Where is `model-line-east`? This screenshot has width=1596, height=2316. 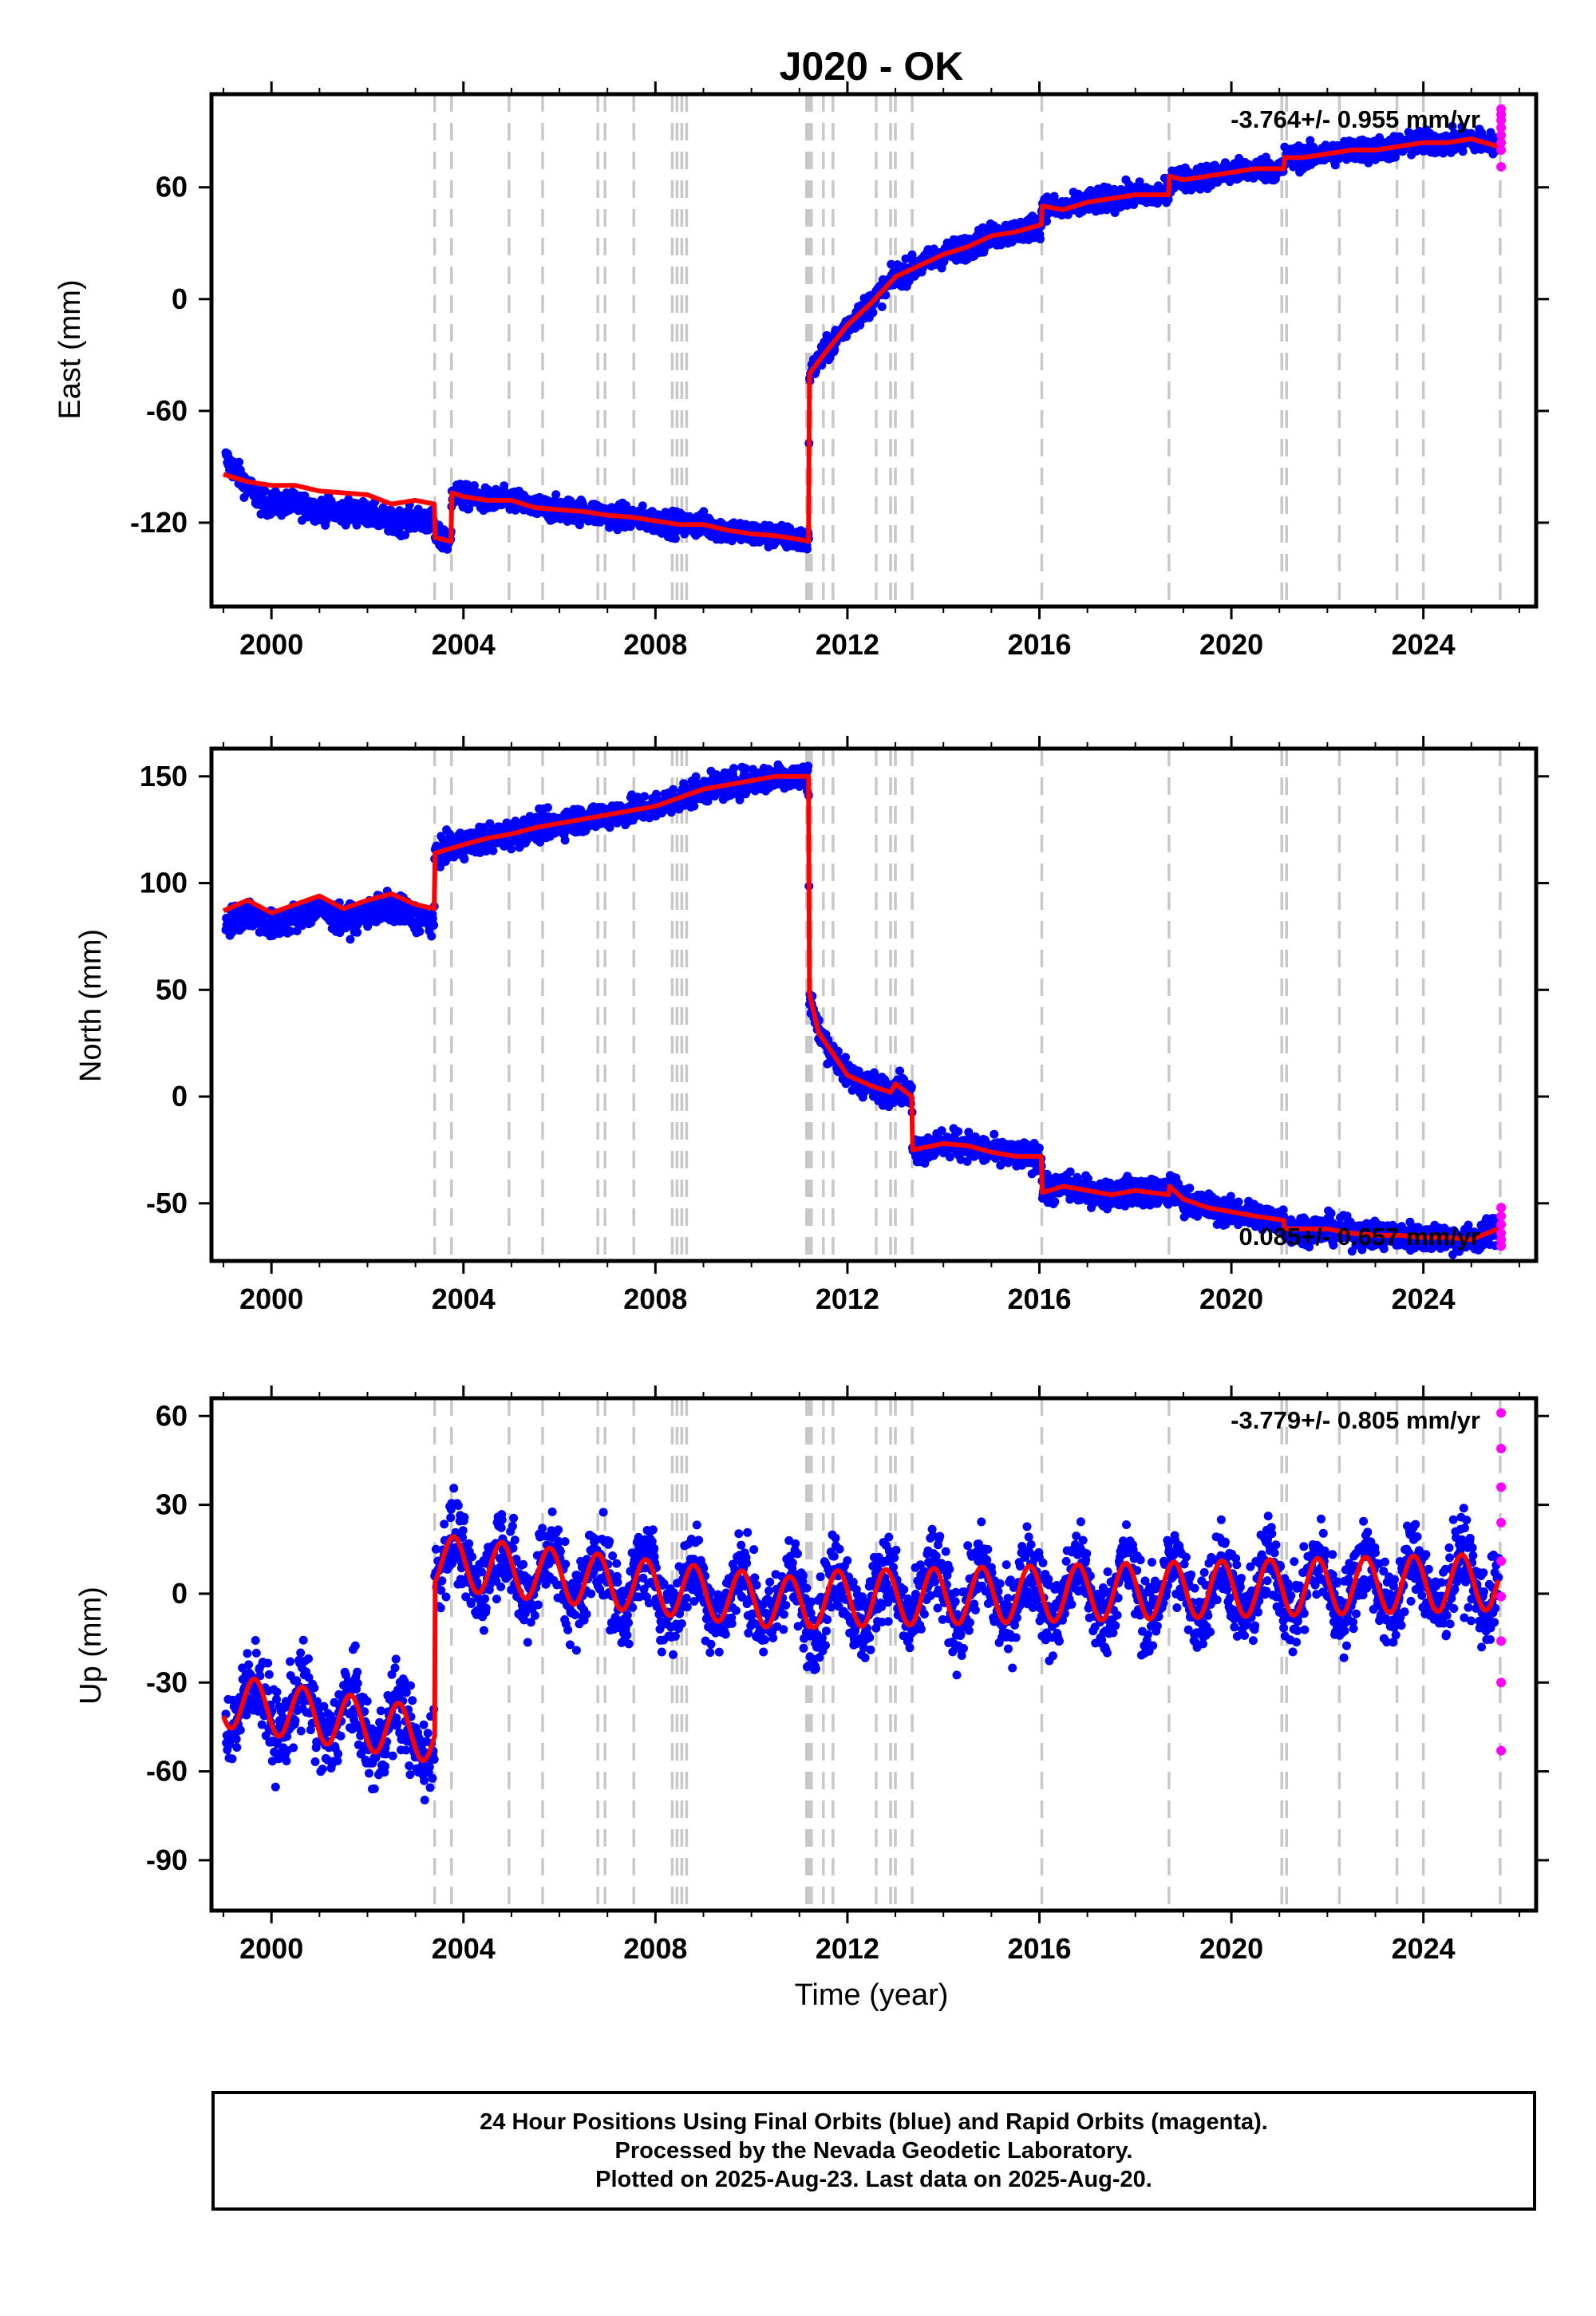
model-line-east is located at coordinates (860, 340).